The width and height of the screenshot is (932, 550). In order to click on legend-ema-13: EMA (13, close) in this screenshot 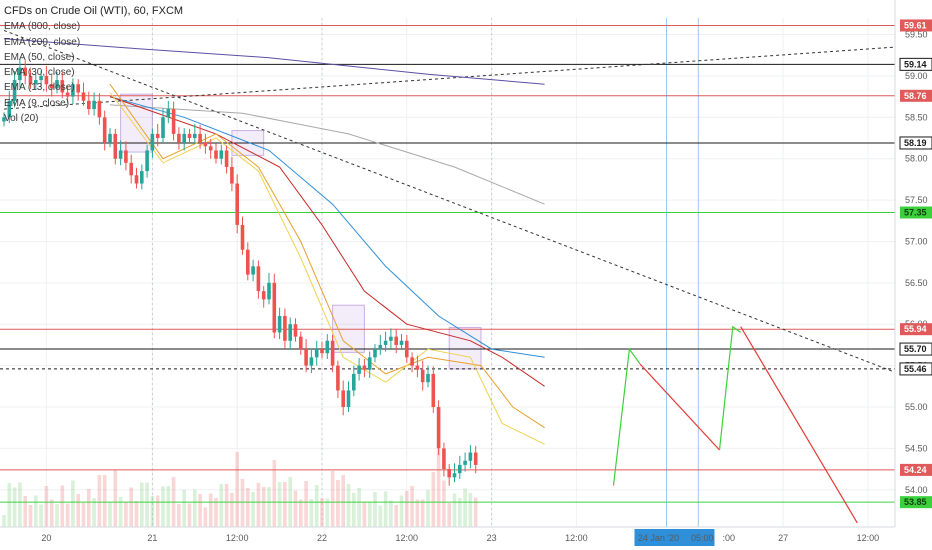, I will do `click(39, 88)`.